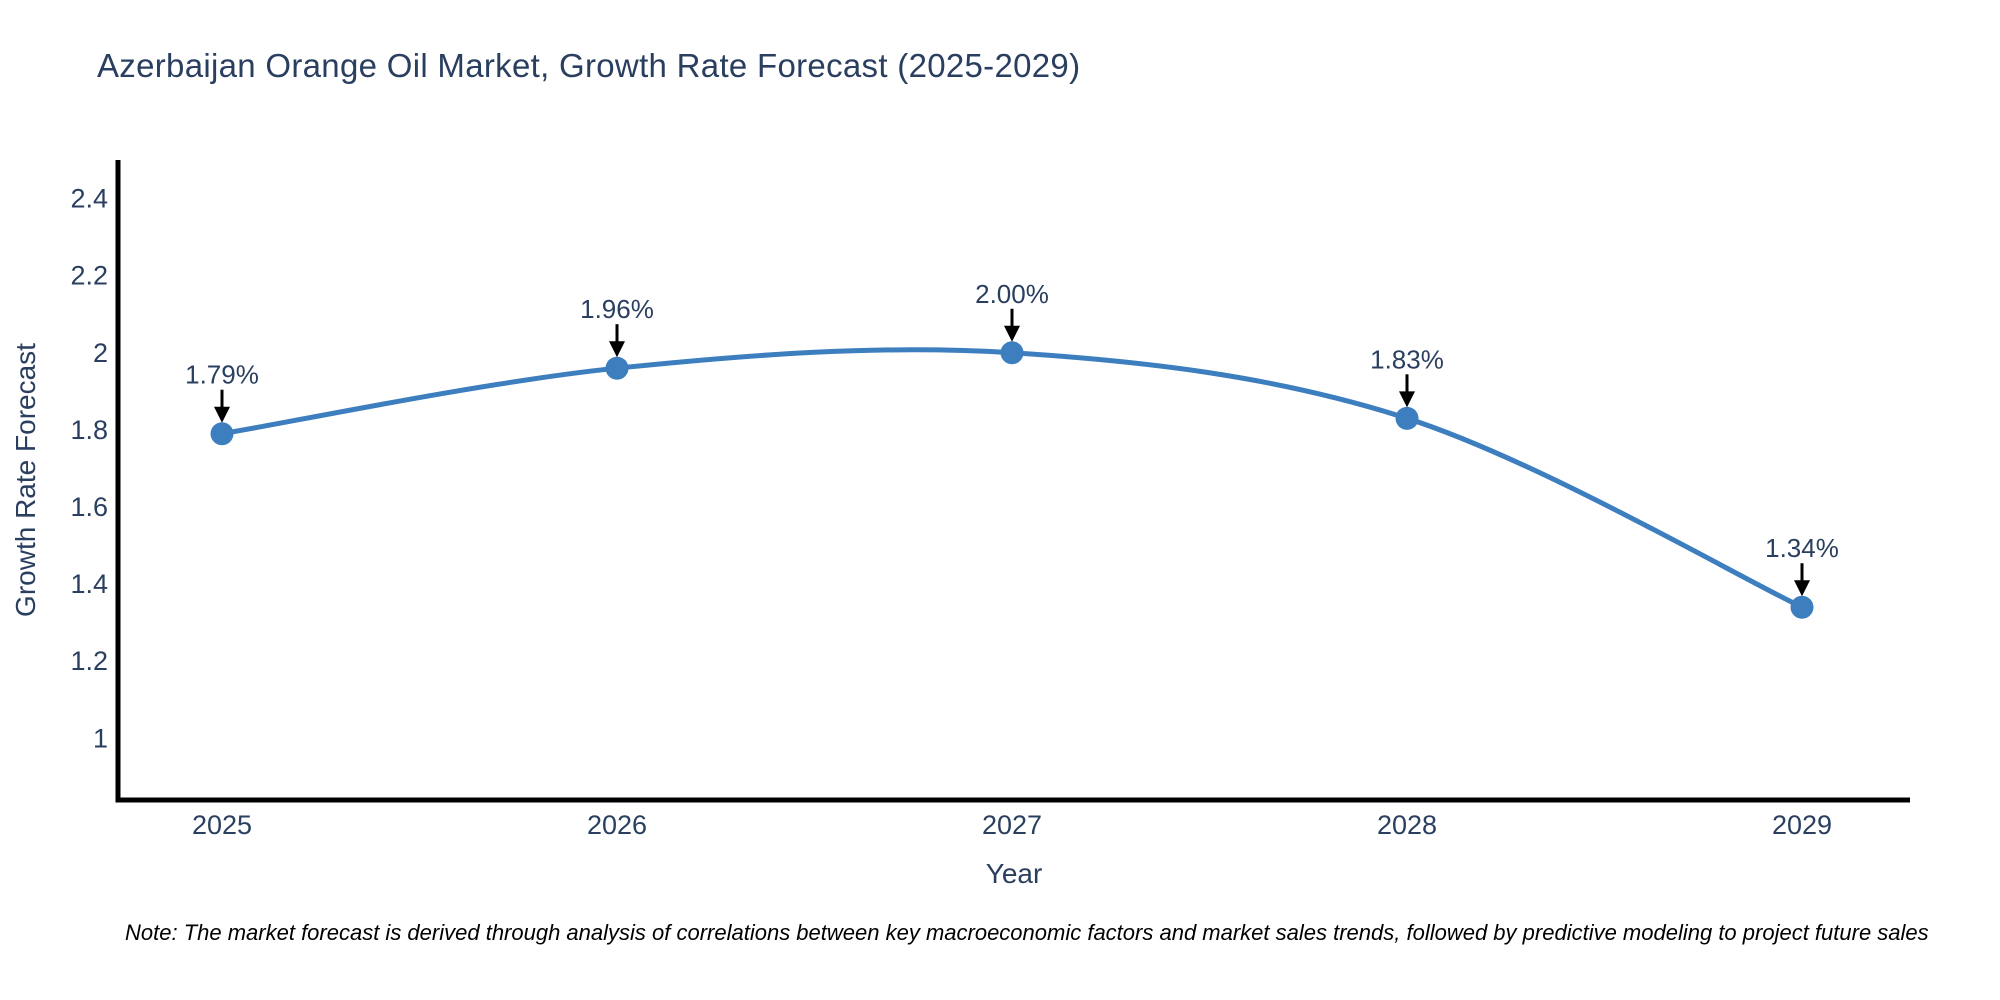 The image size is (2000, 1000). I want to click on y-tick-label: 1.4, so click(89, 584).